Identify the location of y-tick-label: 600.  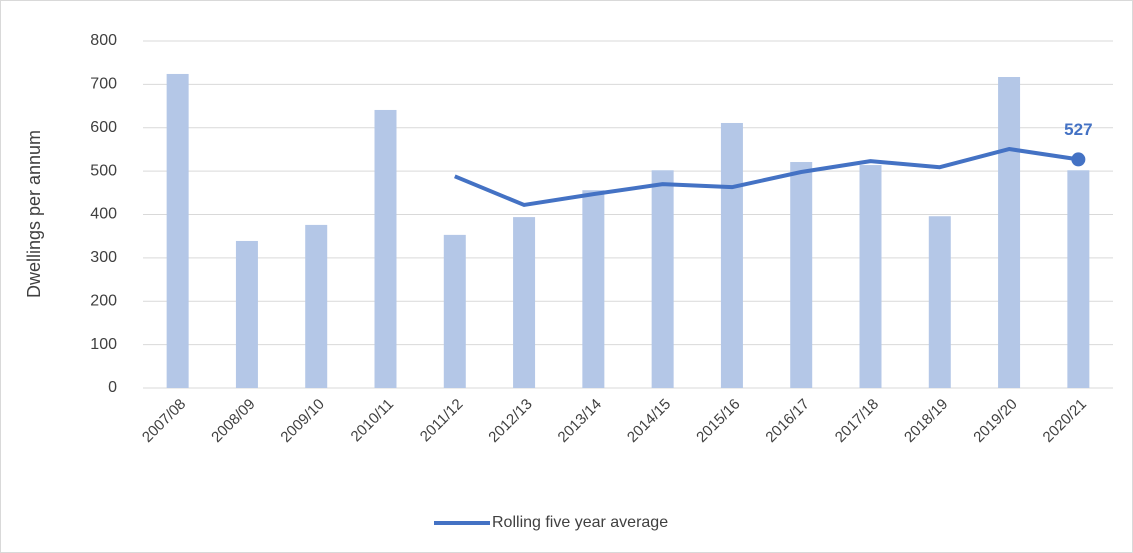
(103, 127).